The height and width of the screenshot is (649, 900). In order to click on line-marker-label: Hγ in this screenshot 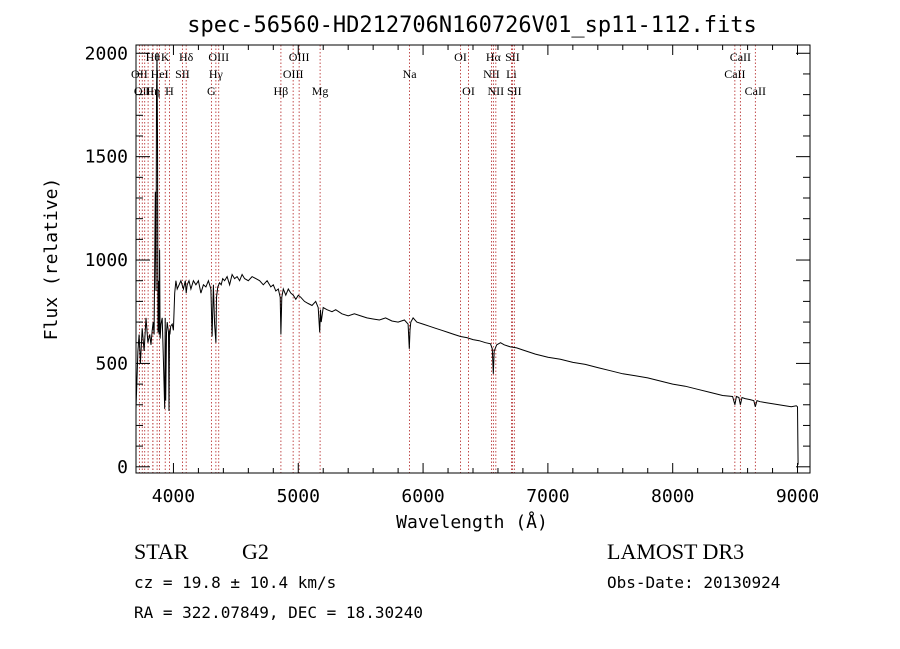, I will do `click(216, 74)`.